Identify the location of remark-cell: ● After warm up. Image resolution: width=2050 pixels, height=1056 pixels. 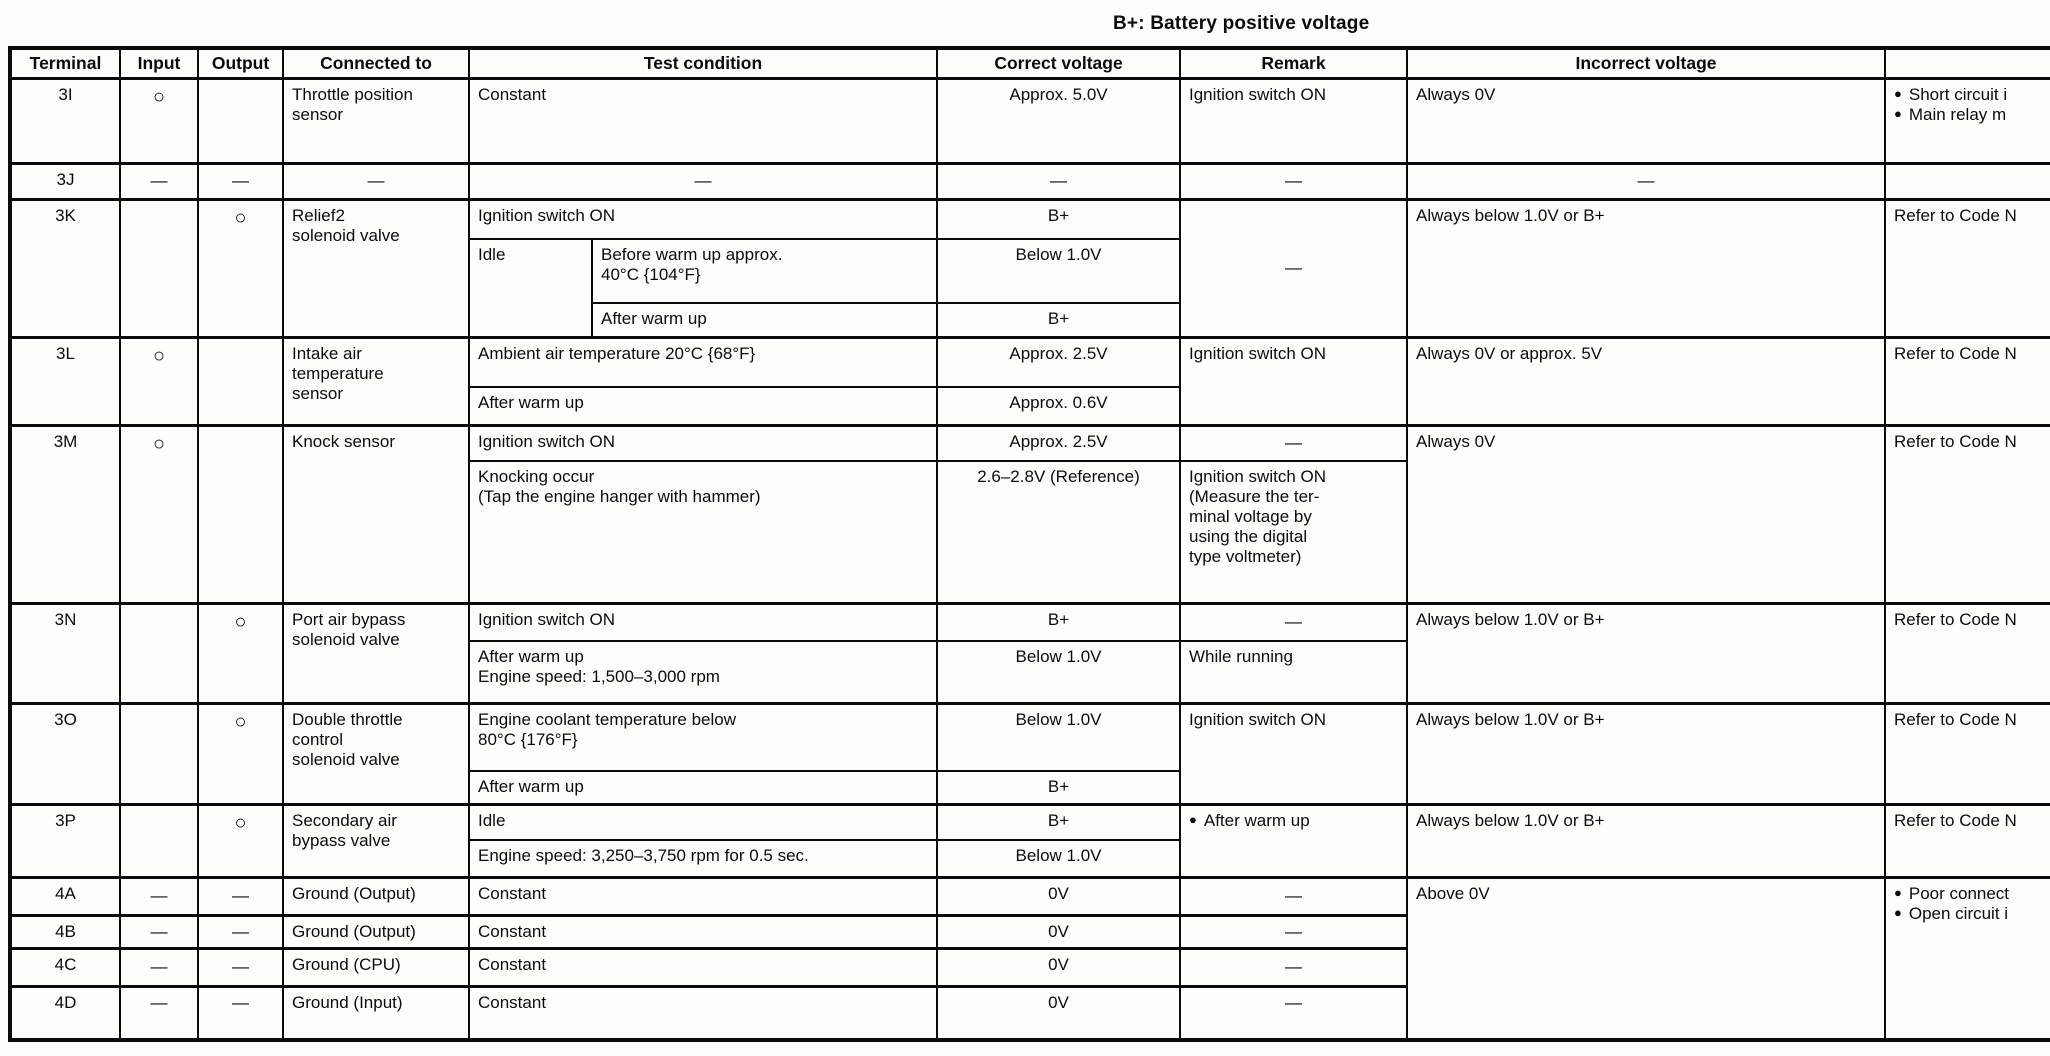
(1293, 840).